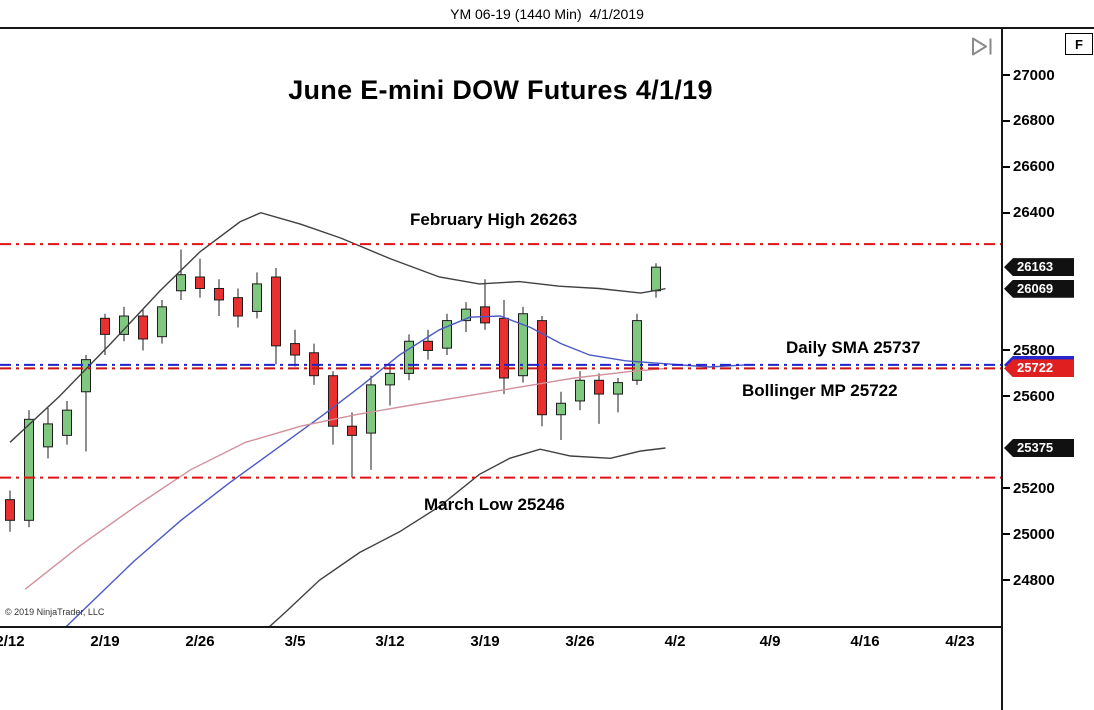  I want to click on march-low-label: March Low 25246, so click(494, 504).